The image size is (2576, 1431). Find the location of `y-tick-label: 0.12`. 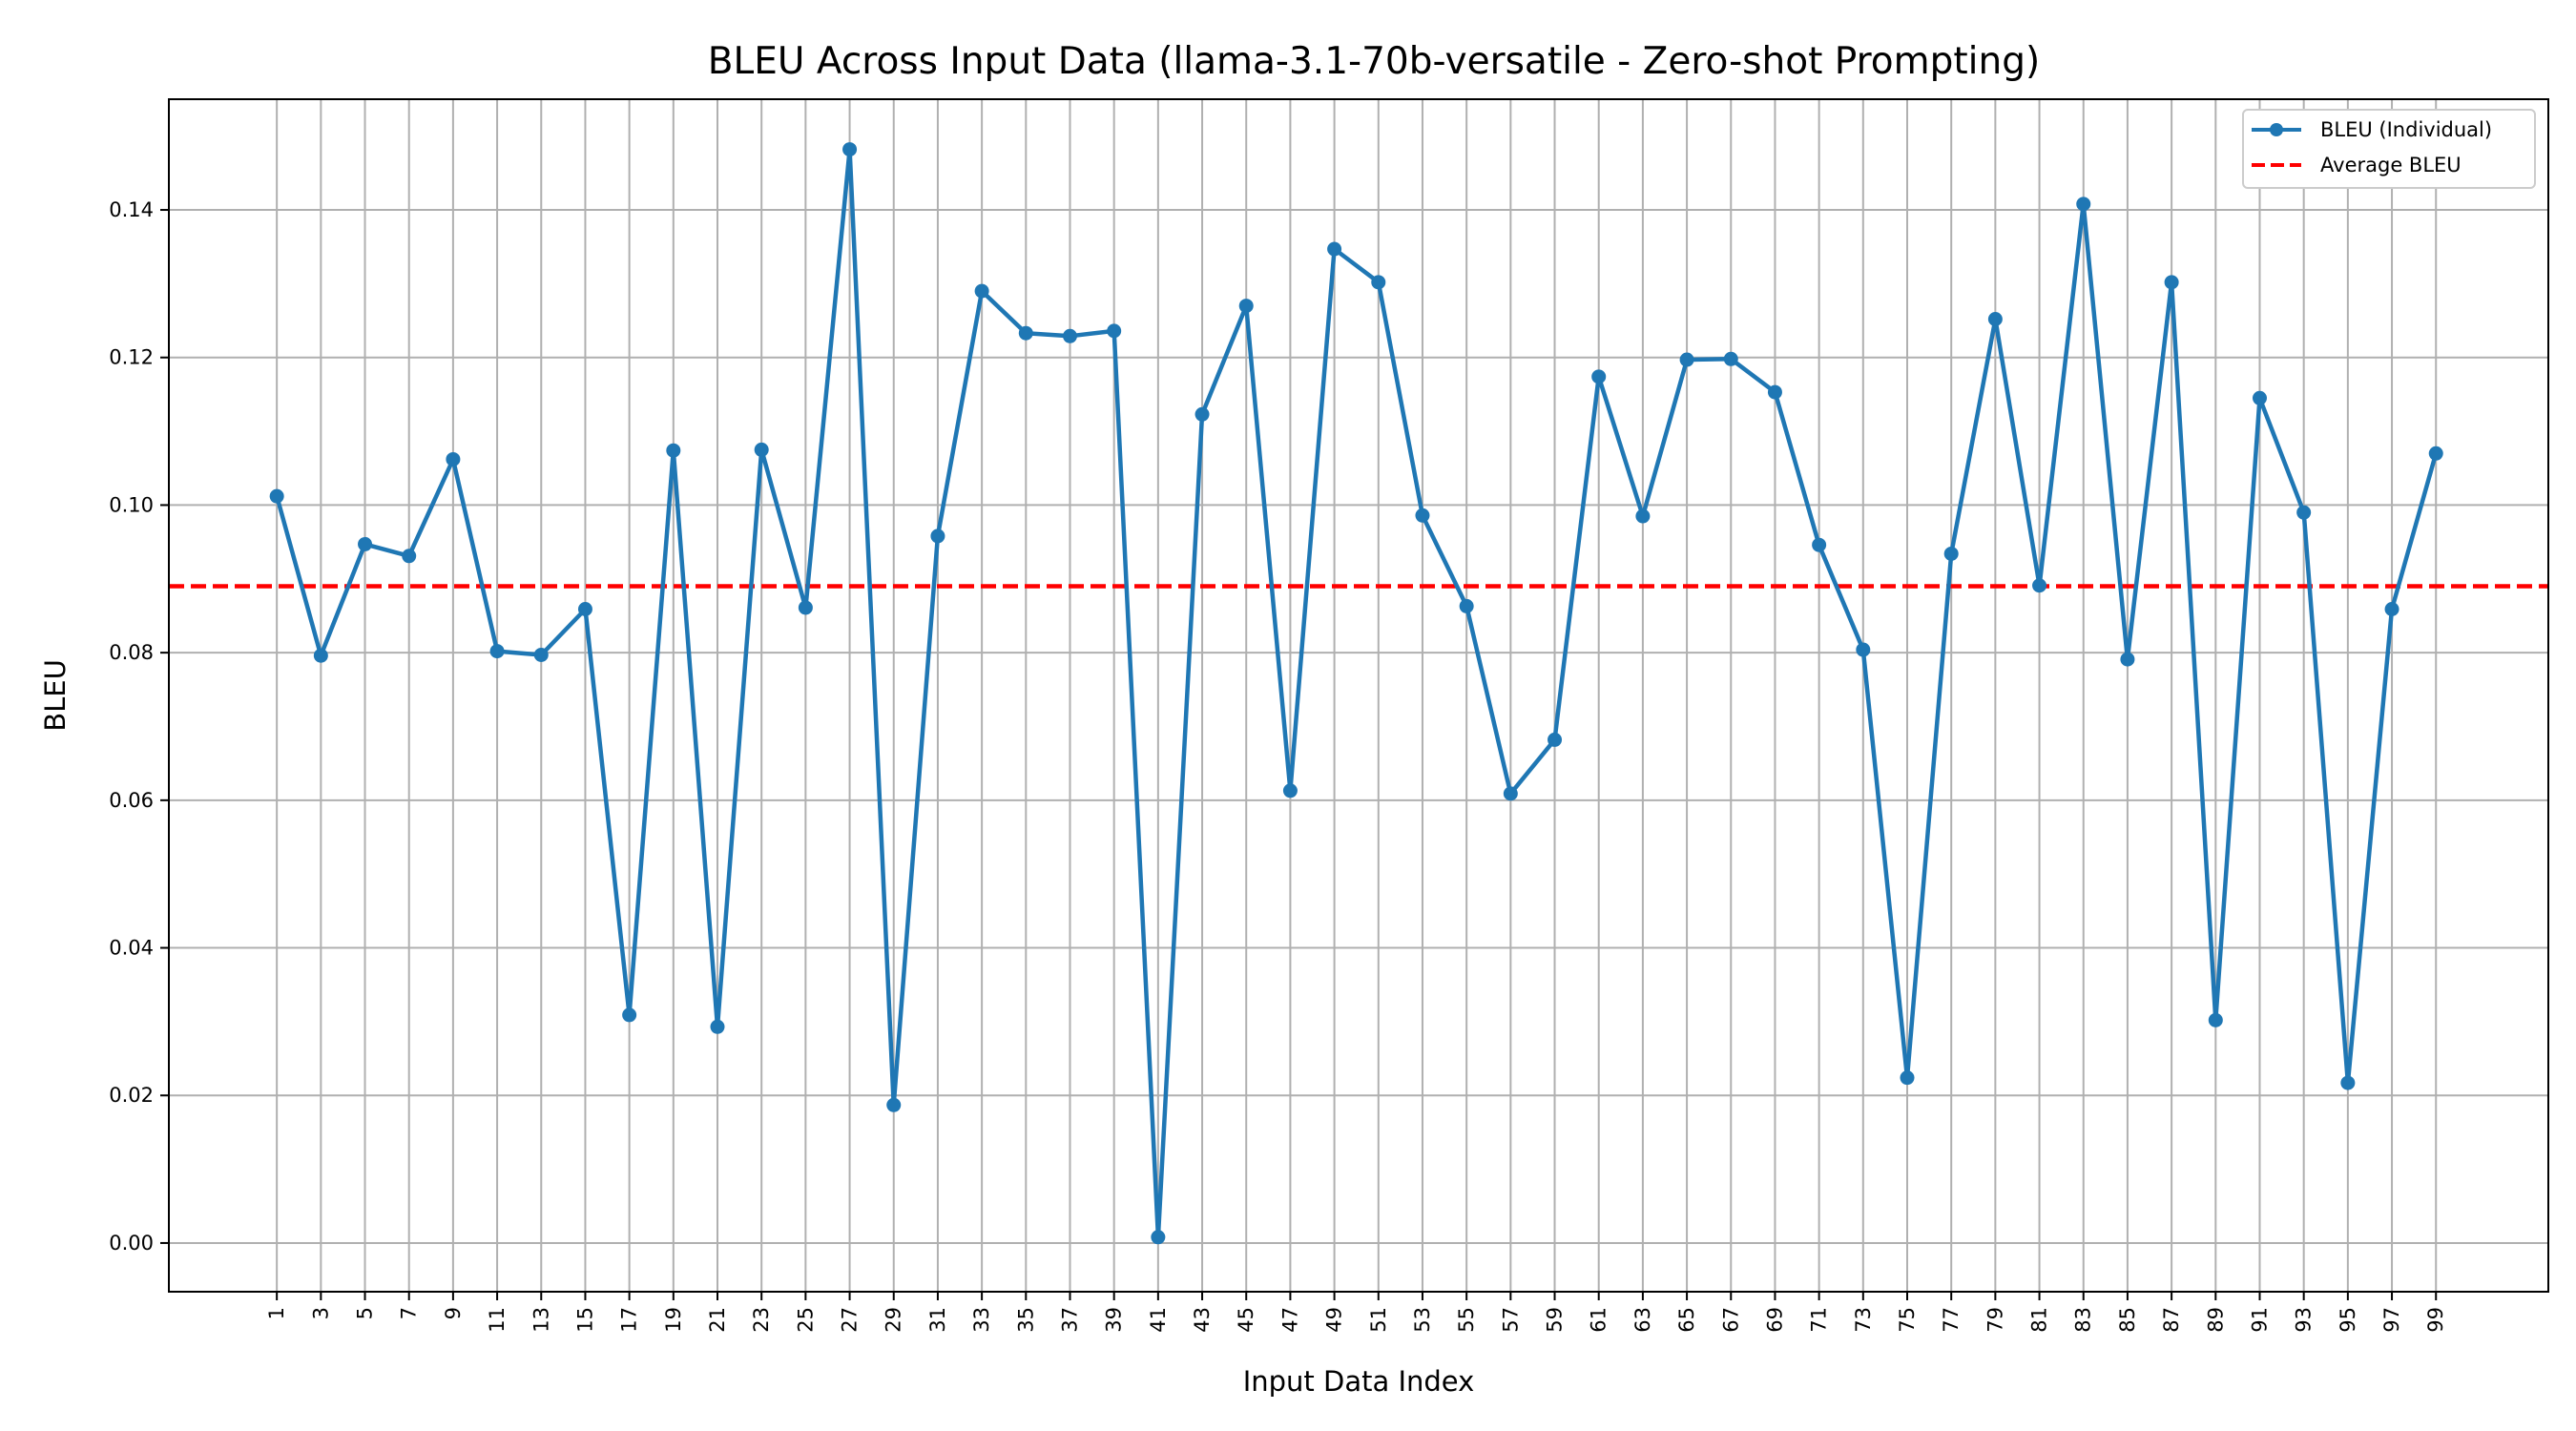

y-tick-label: 0.12 is located at coordinates (131, 357).